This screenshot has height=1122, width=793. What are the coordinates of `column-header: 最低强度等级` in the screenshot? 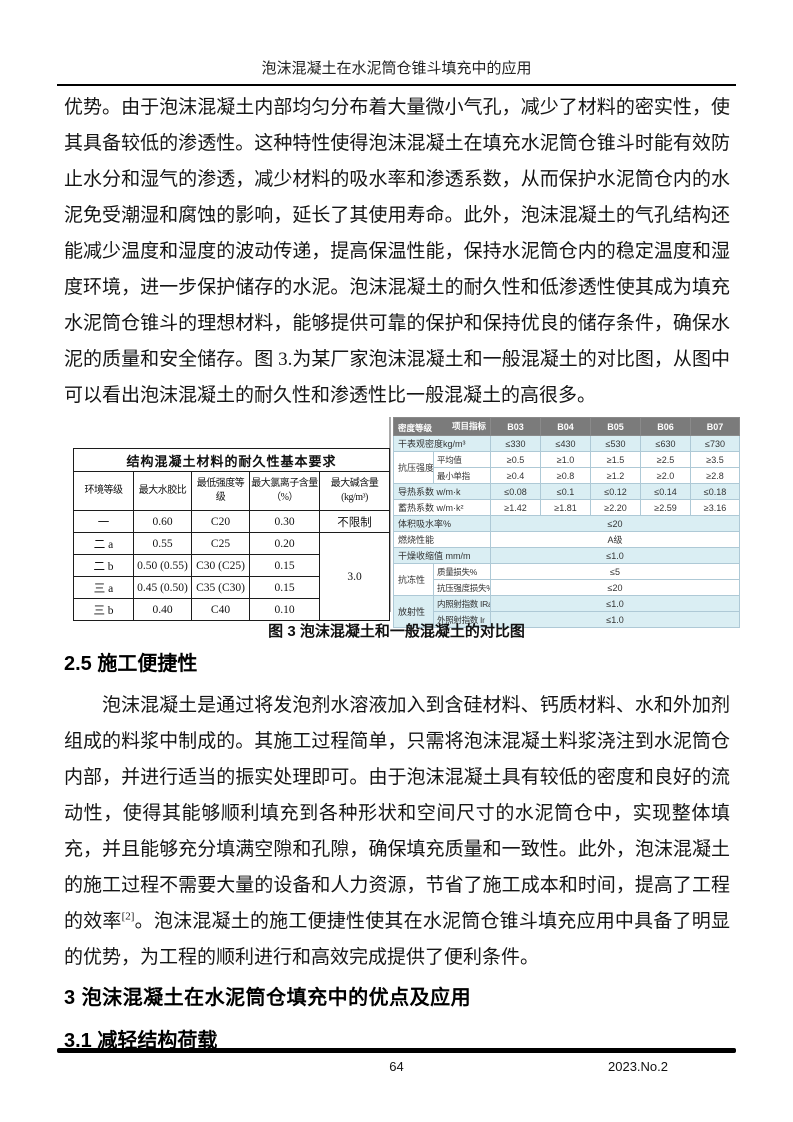 It's located at (220, 491).